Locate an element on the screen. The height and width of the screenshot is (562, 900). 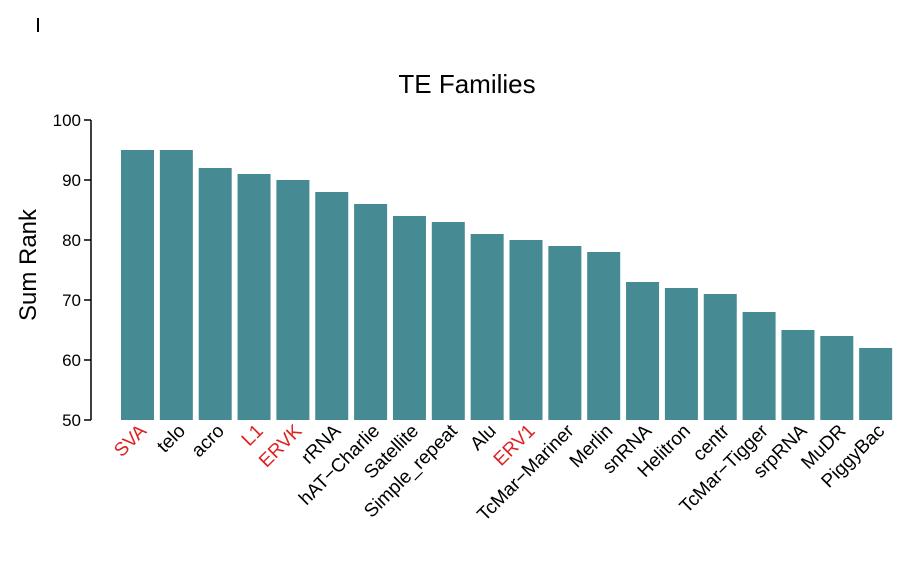
bar-rrna is located at coordinates (332, 306).